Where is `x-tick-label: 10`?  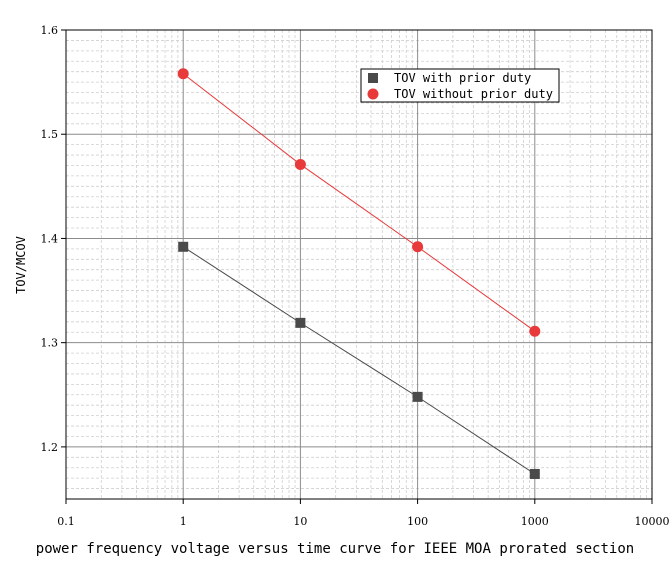 x-tick-label: 10 is located at coordinates (300, 521).